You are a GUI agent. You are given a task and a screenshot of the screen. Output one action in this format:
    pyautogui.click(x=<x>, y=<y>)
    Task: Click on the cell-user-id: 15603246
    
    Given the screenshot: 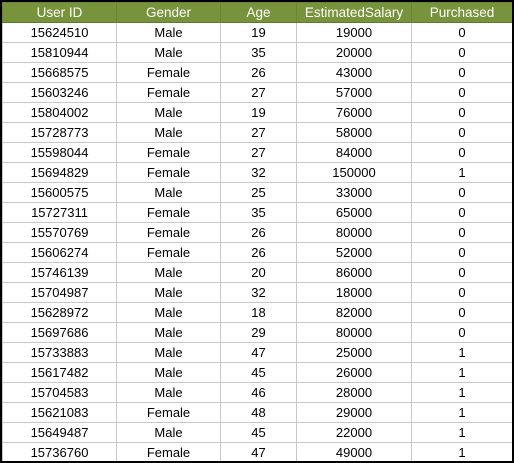 What is the action you would take?
    pyautogui.click(x=59, y=92)
    